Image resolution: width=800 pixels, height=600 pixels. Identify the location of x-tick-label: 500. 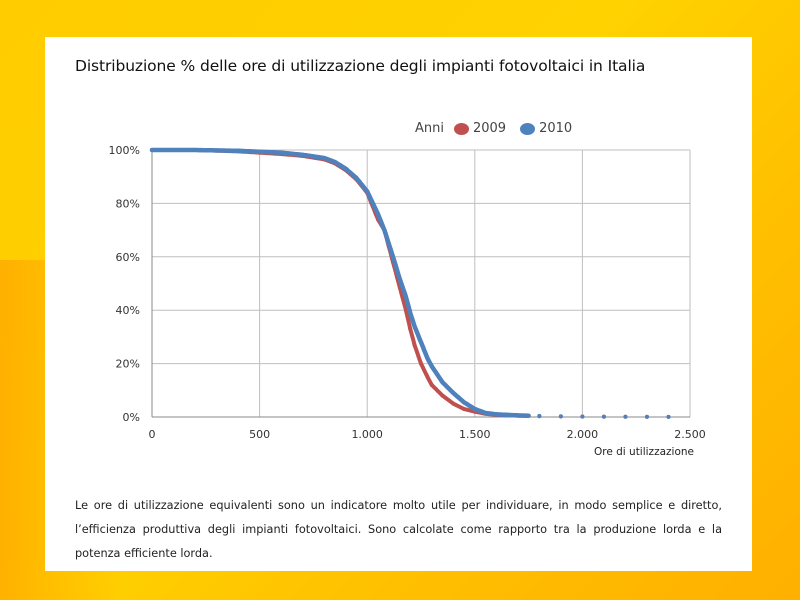
(259, 434).